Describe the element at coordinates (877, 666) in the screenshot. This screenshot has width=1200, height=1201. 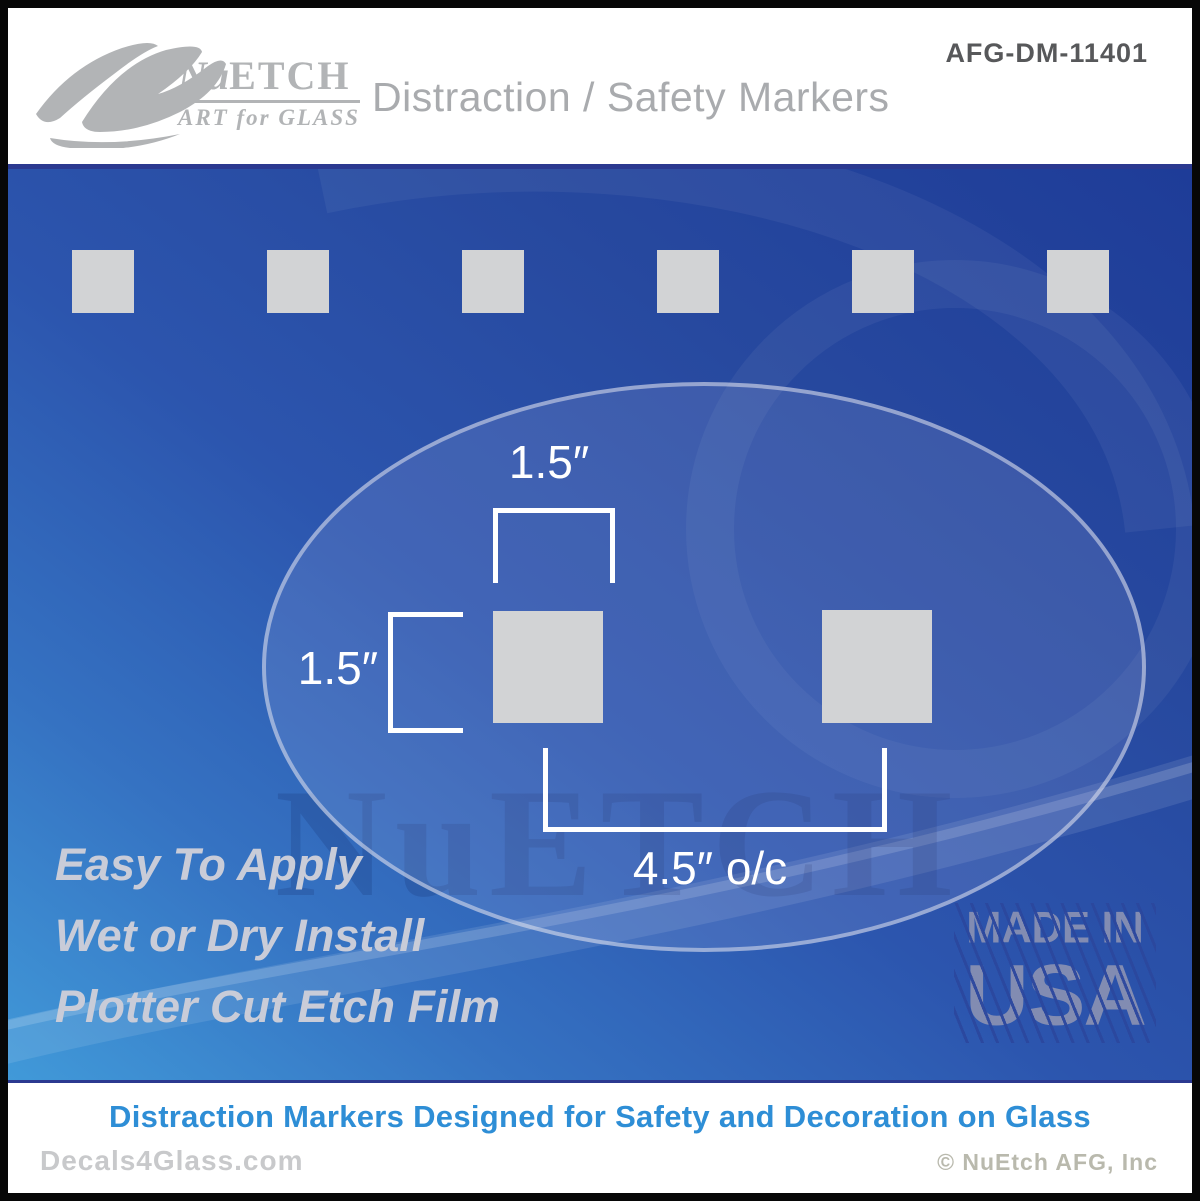
I see `diagram-marker-square-right` at that location.